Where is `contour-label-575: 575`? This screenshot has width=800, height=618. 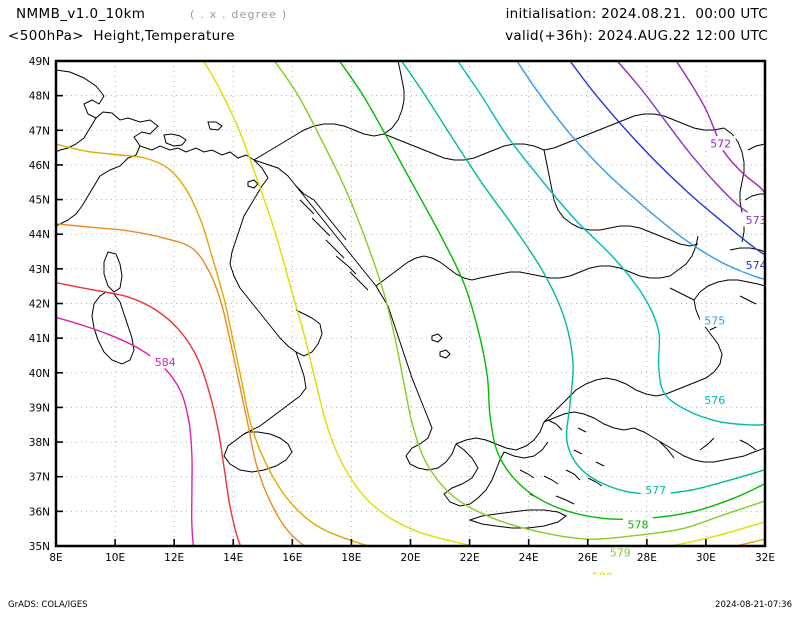
contour-label-575: 575 is located at coordinates (714, 320).